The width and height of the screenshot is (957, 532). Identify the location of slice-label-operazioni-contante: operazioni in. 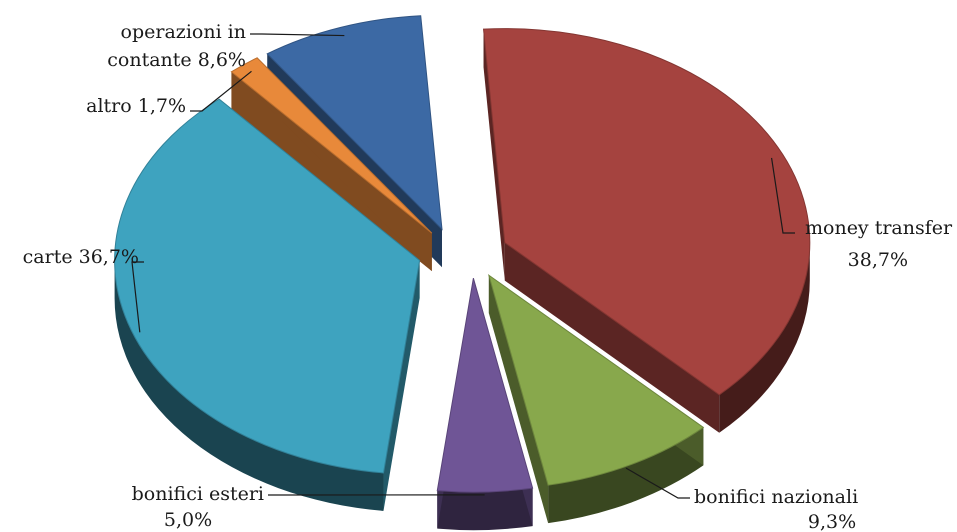
(183, 32).